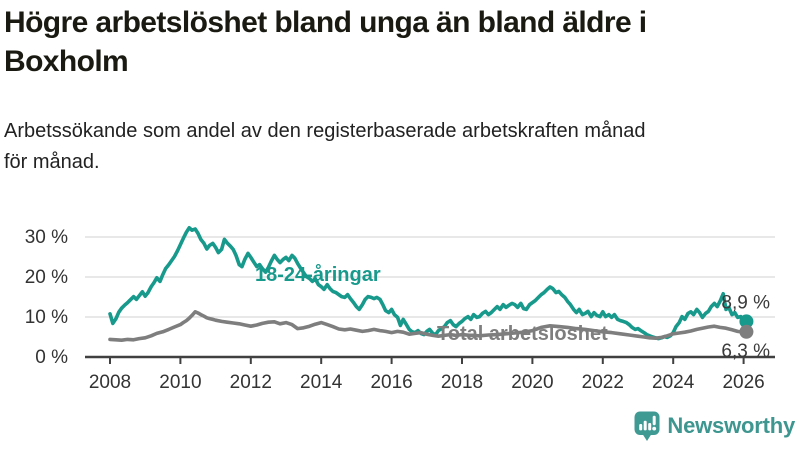  What do you see at coordinates (731, 425) in the screenshot?
I see `newsworthy-brand-text: Newsworthy` at bounding box center [731, 425].